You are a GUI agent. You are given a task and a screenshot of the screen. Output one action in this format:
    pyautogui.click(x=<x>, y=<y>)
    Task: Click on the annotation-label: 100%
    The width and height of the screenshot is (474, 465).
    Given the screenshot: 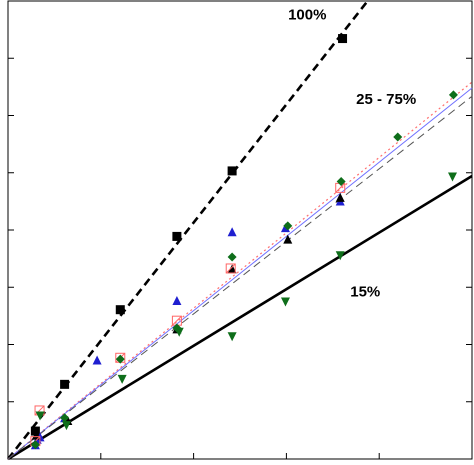 What is the action you would take?
    pyautogui.click(x=307, y=14)
    